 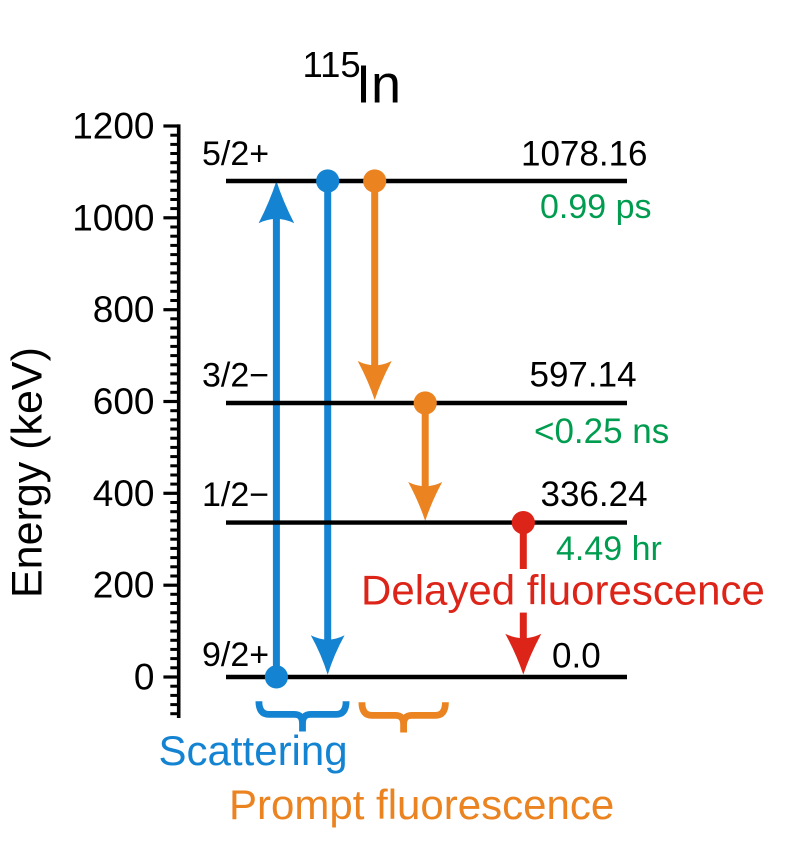 I want to click on svg-text: Delayed fluorescence, so click(x=563, y=590).